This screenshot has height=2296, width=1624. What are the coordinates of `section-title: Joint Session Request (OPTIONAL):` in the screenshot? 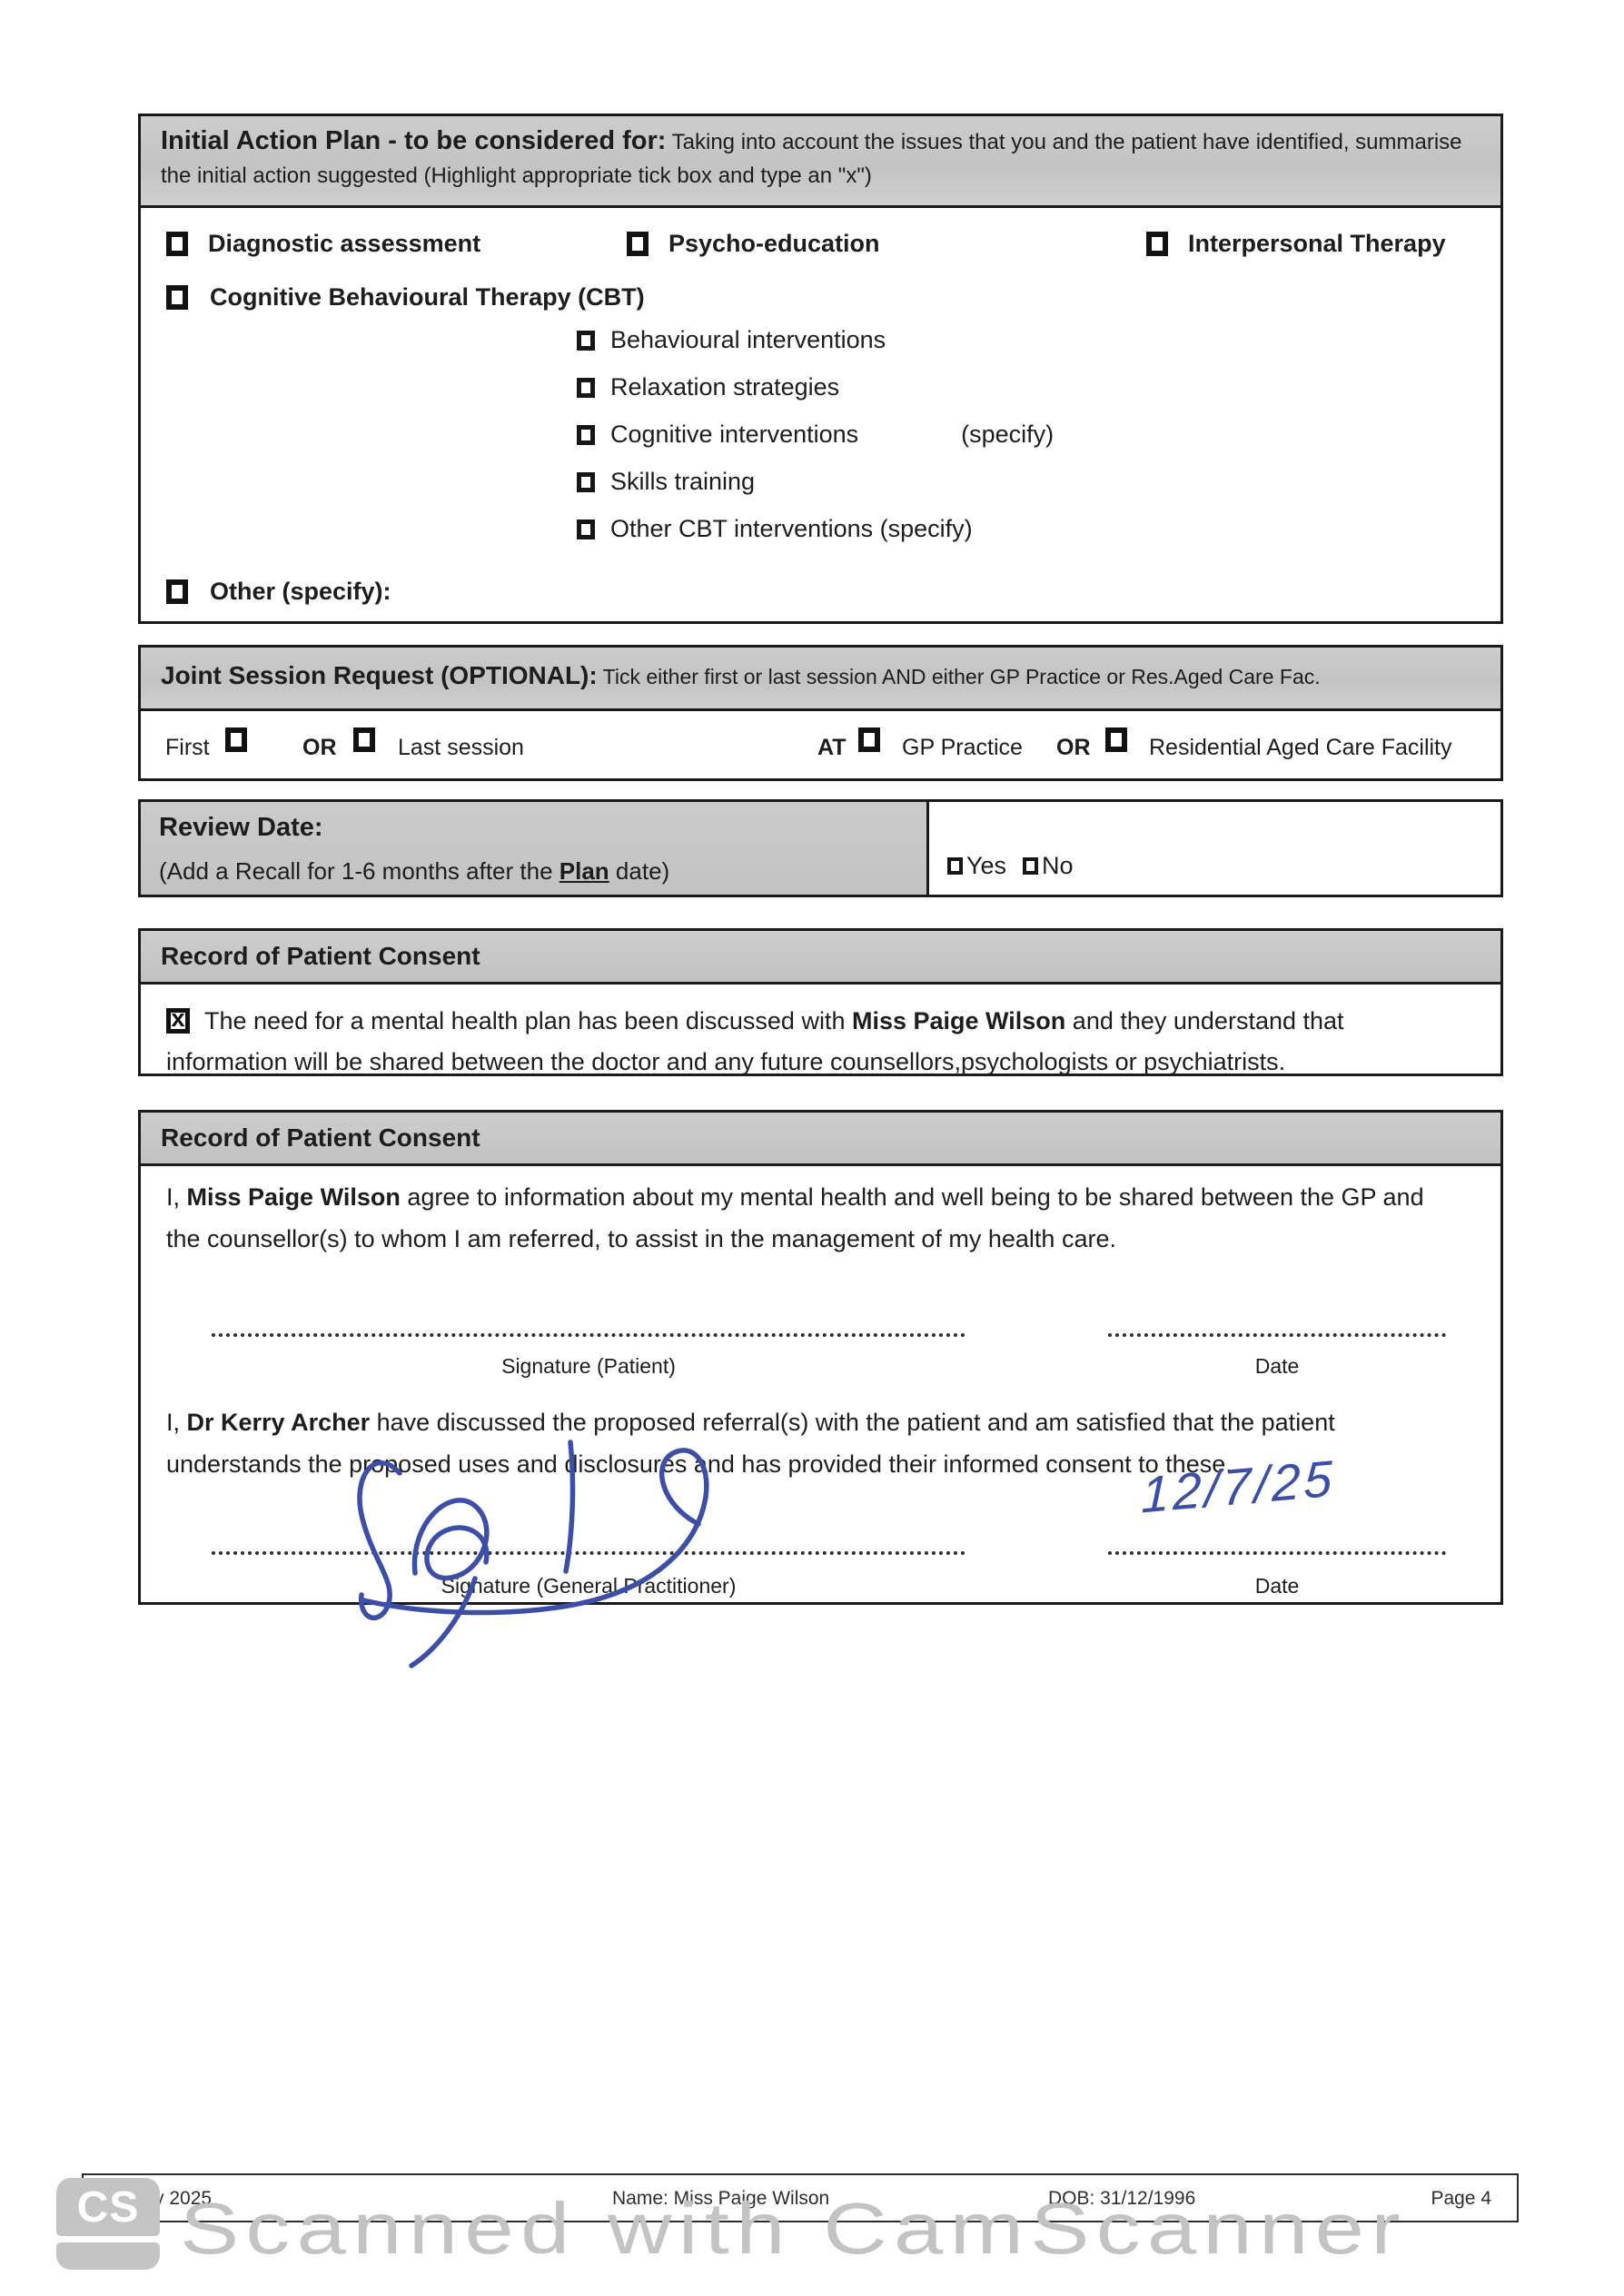 It's located at (379, 675).